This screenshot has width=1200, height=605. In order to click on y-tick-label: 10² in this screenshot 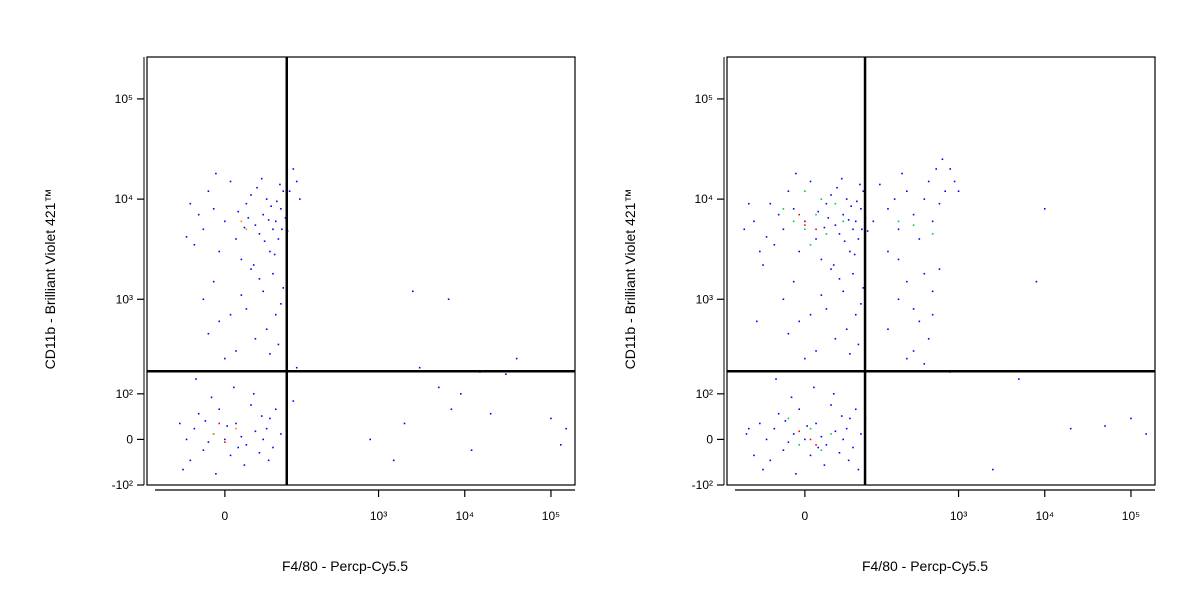, I will do `click(704, 394)`.